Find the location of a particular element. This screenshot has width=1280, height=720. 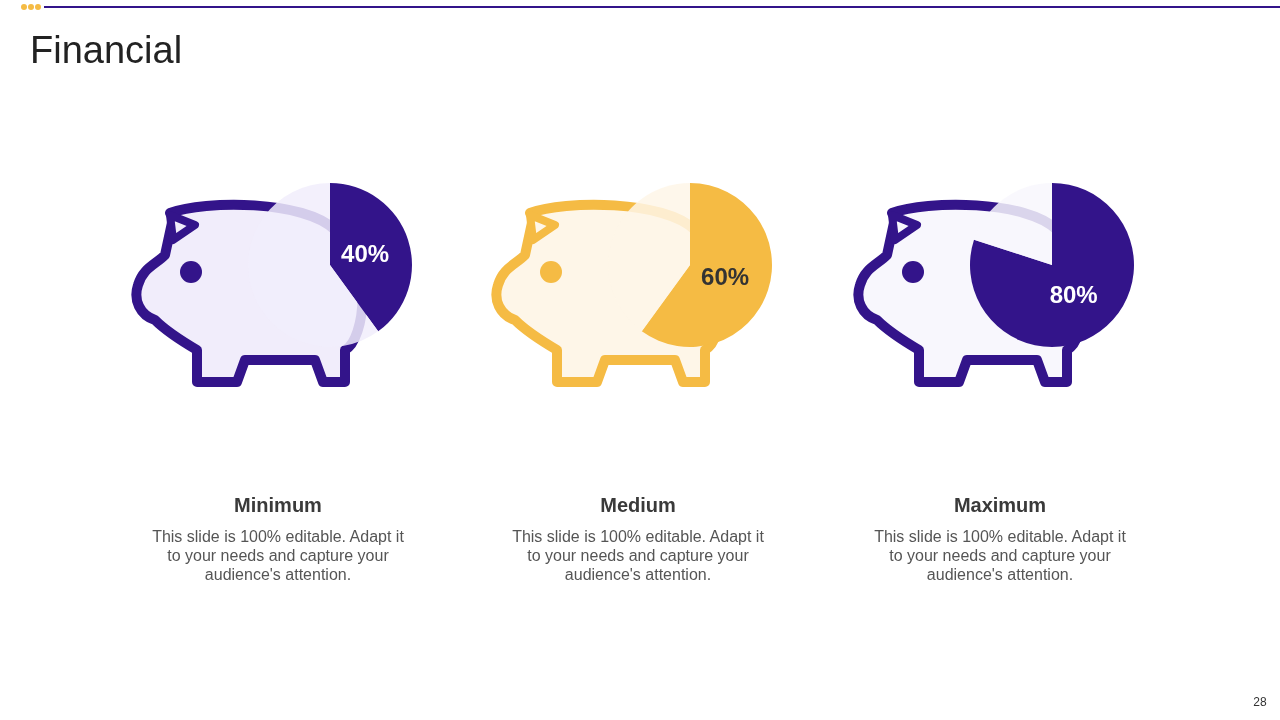

data-label: 60% is located at coordinates (725, 276).